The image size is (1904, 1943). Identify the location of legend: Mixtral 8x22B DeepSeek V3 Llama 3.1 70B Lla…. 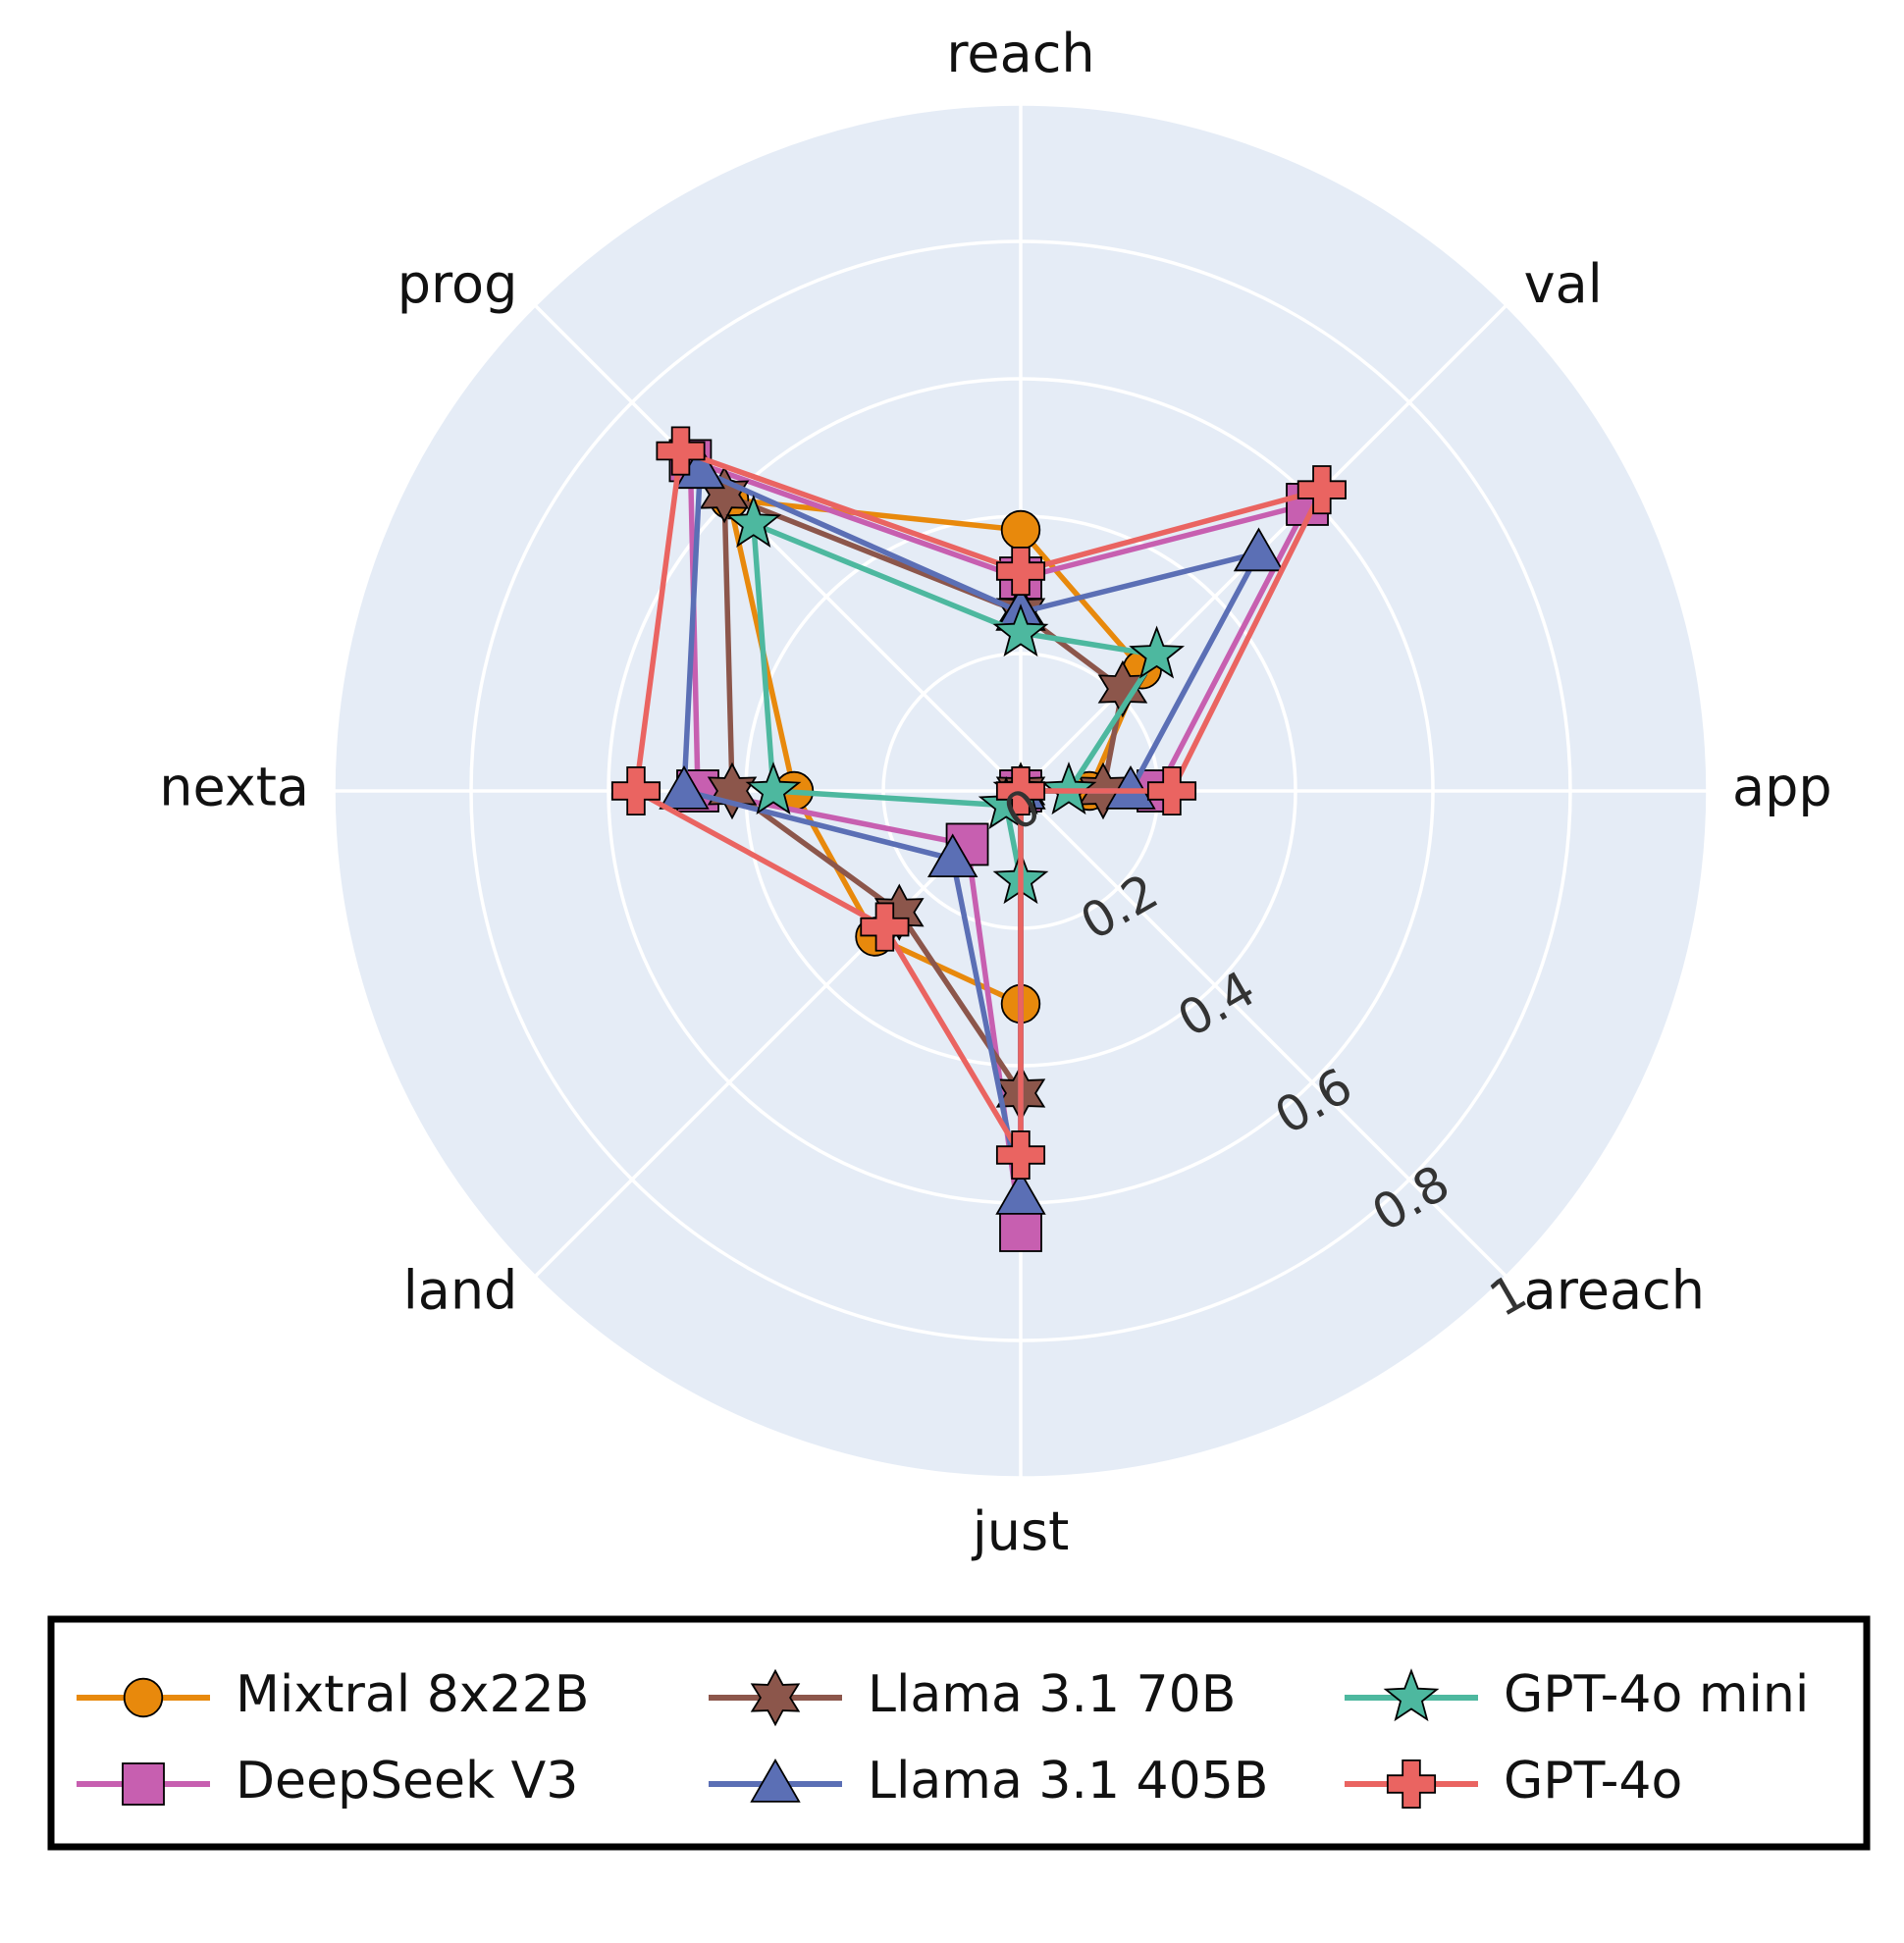
(959, 1733).